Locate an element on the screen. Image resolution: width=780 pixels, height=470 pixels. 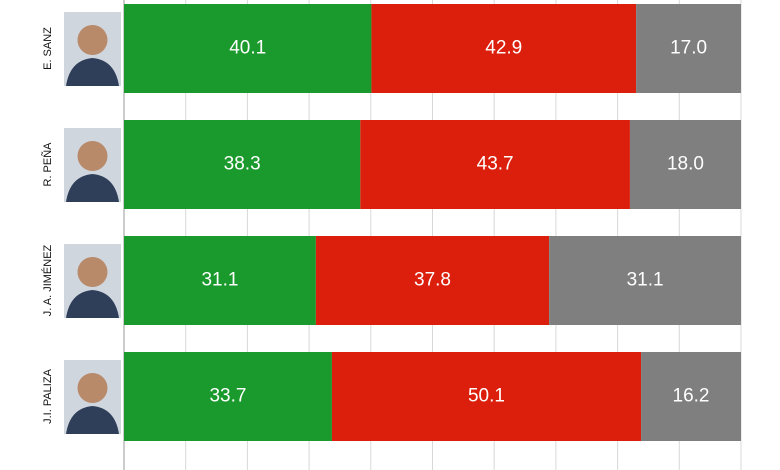
category-label: J.I. PALIZA is located at coordinates (48, 395).